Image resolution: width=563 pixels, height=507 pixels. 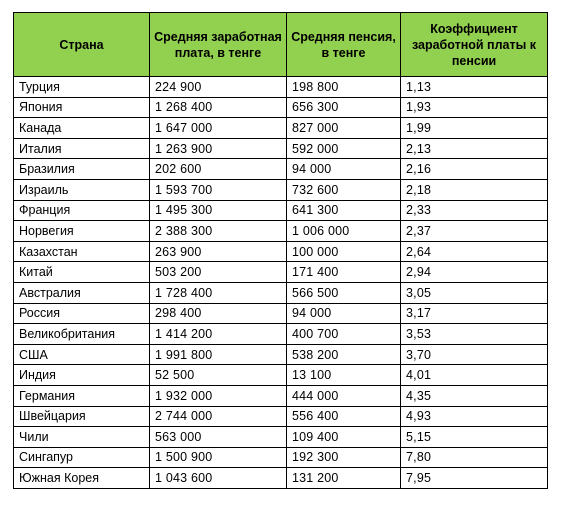 I want to click on salary-cell: 263 900, so click(x=218, y=251).